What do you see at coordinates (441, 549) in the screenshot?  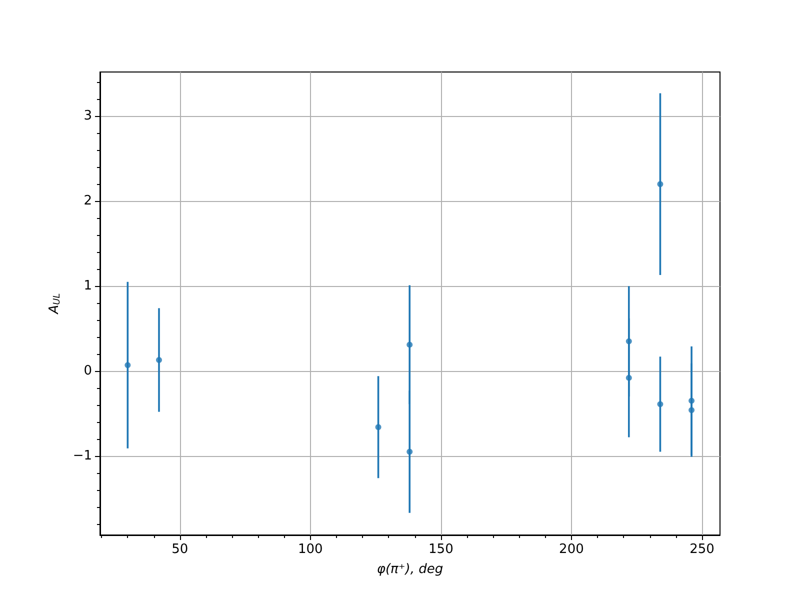 I see `x-tick-label: 150` at bounding box center [441, 549].